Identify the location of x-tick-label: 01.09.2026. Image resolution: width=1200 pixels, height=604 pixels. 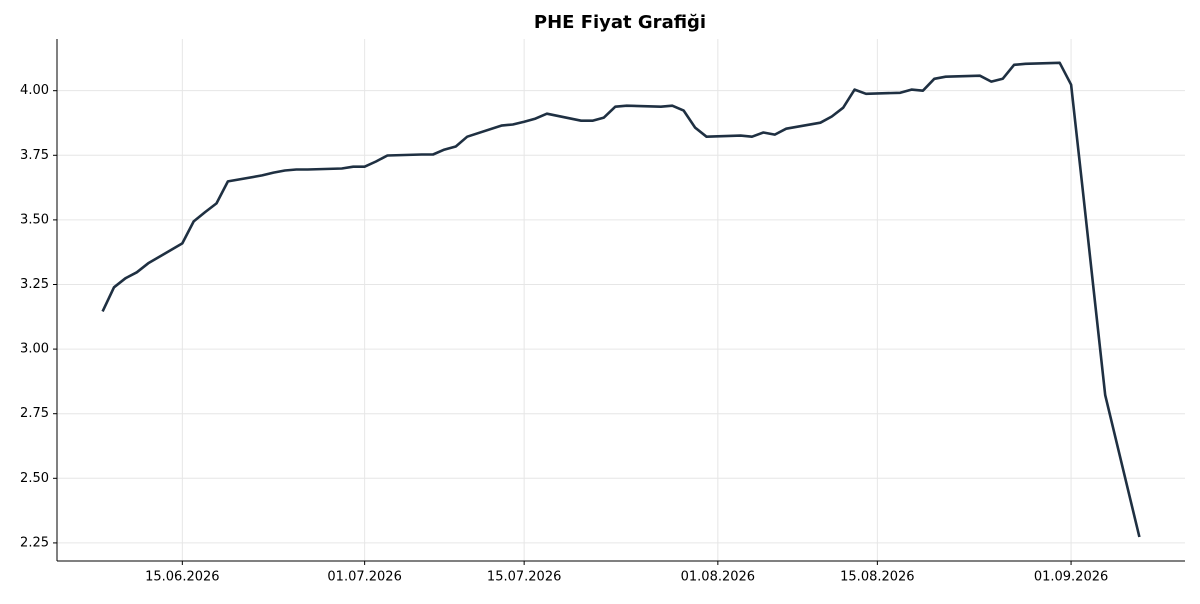
(1071, 577).